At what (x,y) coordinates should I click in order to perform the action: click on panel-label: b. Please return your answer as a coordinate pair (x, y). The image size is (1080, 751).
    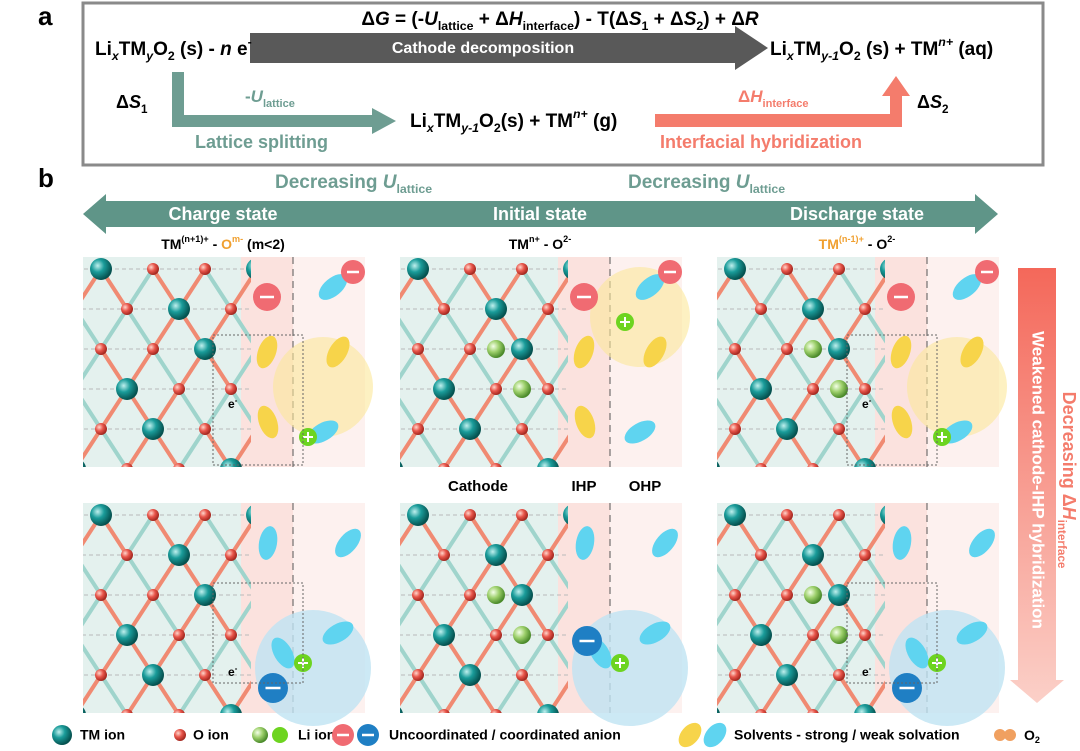
    Looking at the image, I should click on (46, 178).